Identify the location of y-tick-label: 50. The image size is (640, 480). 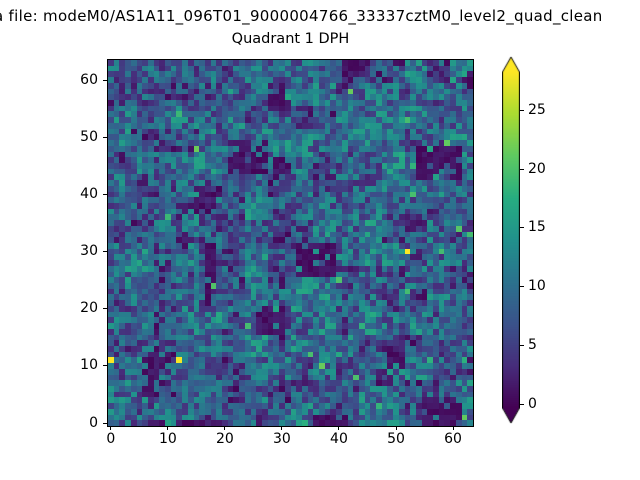
(89, 136).